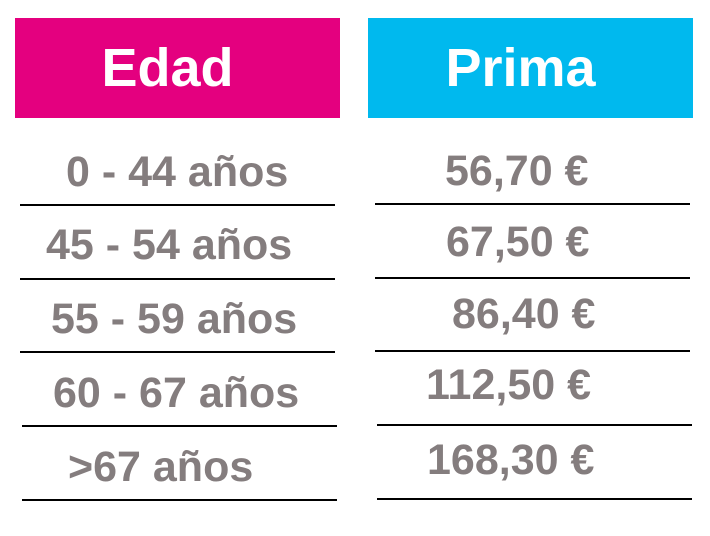 This screenshot has height=536, width=710. What do you see at coordinates (518, 241) in the screenshot?
I see `premium-cell: 67,50 €` at bounding box center [518, 241].